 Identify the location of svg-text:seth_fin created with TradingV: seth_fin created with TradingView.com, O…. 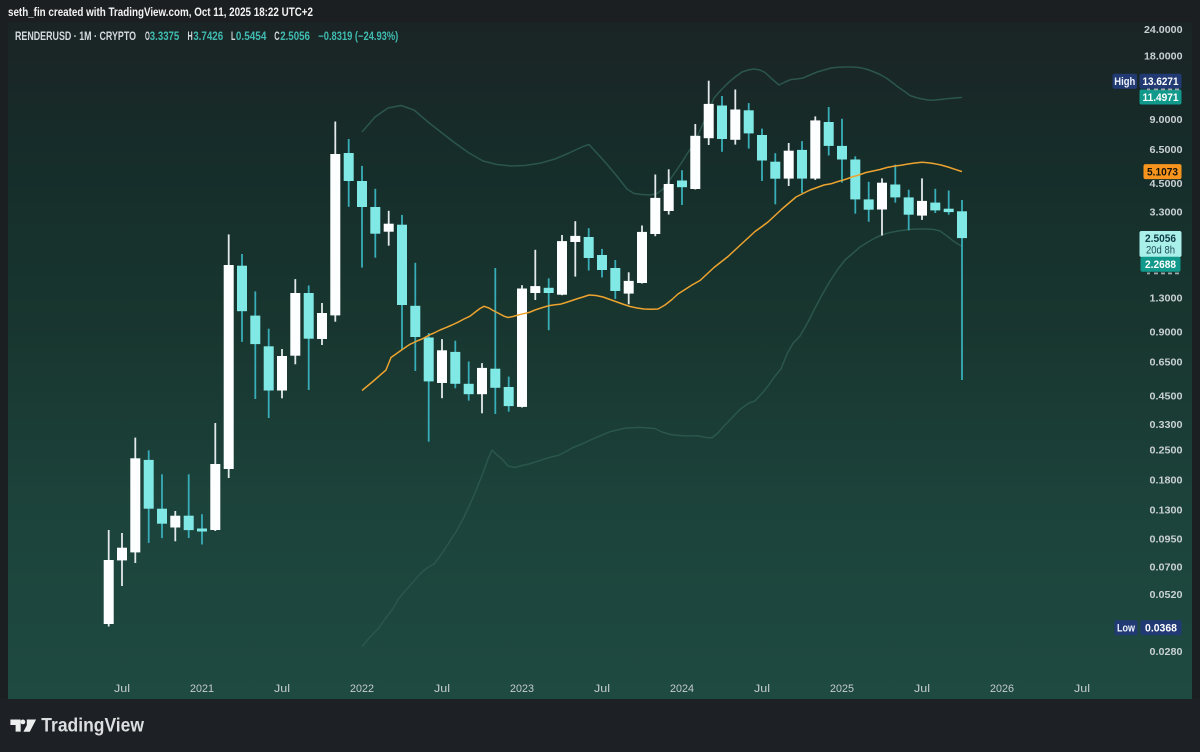
(160, 13).